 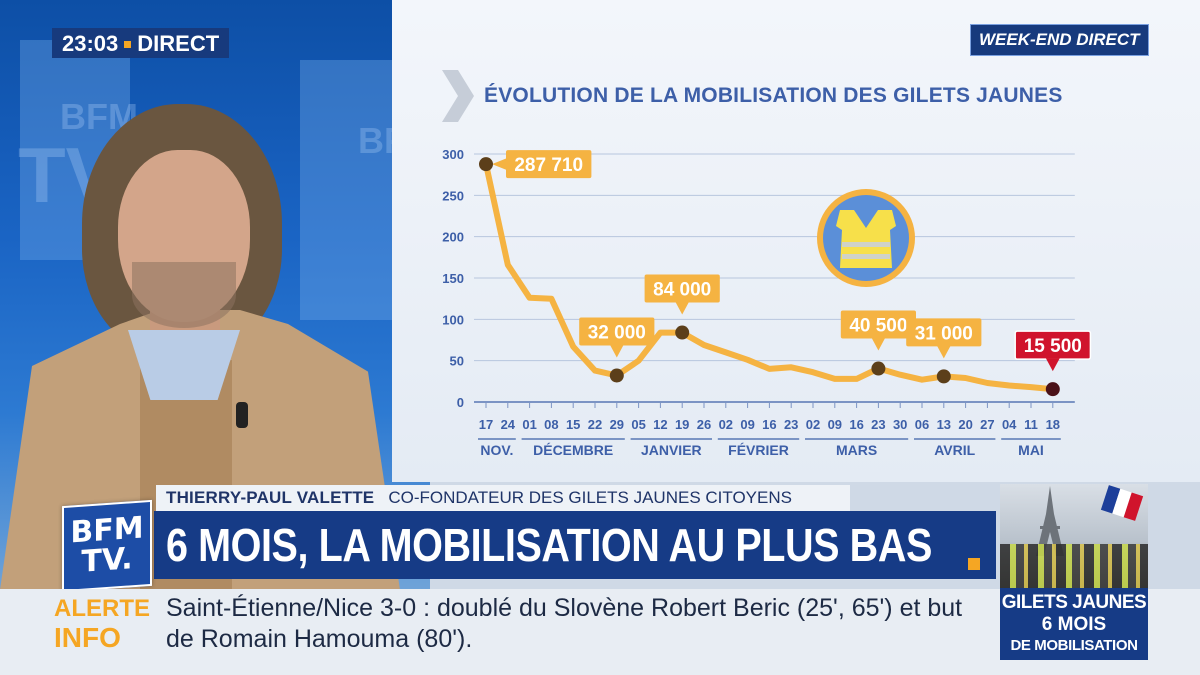 What do you see at coordinates (704, 424) in the screenshot?
I see `x-tick-label: 26` at bounding box center [704, 424].